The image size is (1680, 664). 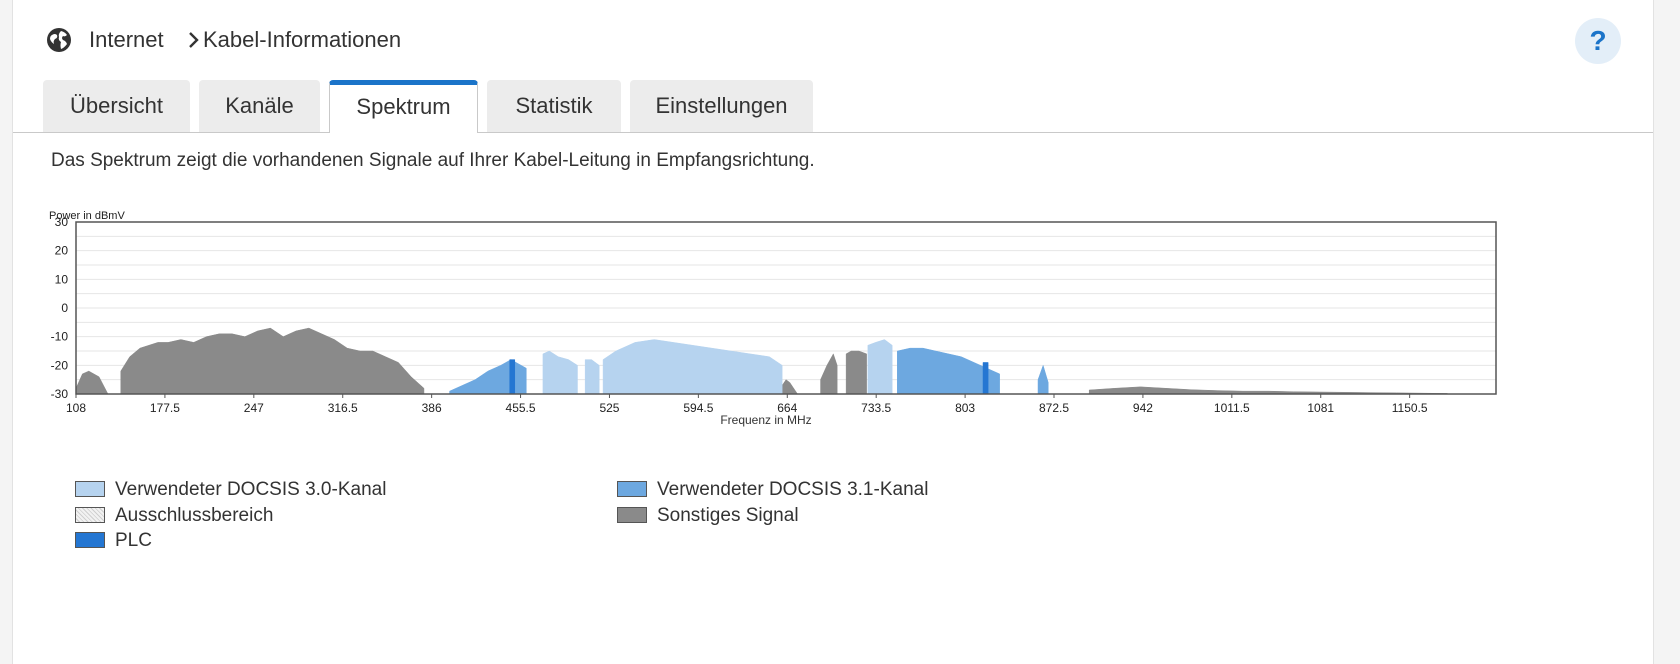 What do you see at coordinates (194, 40) in the screenshot?
I see `chevron-right-icon` at bounding box center [194, 40].